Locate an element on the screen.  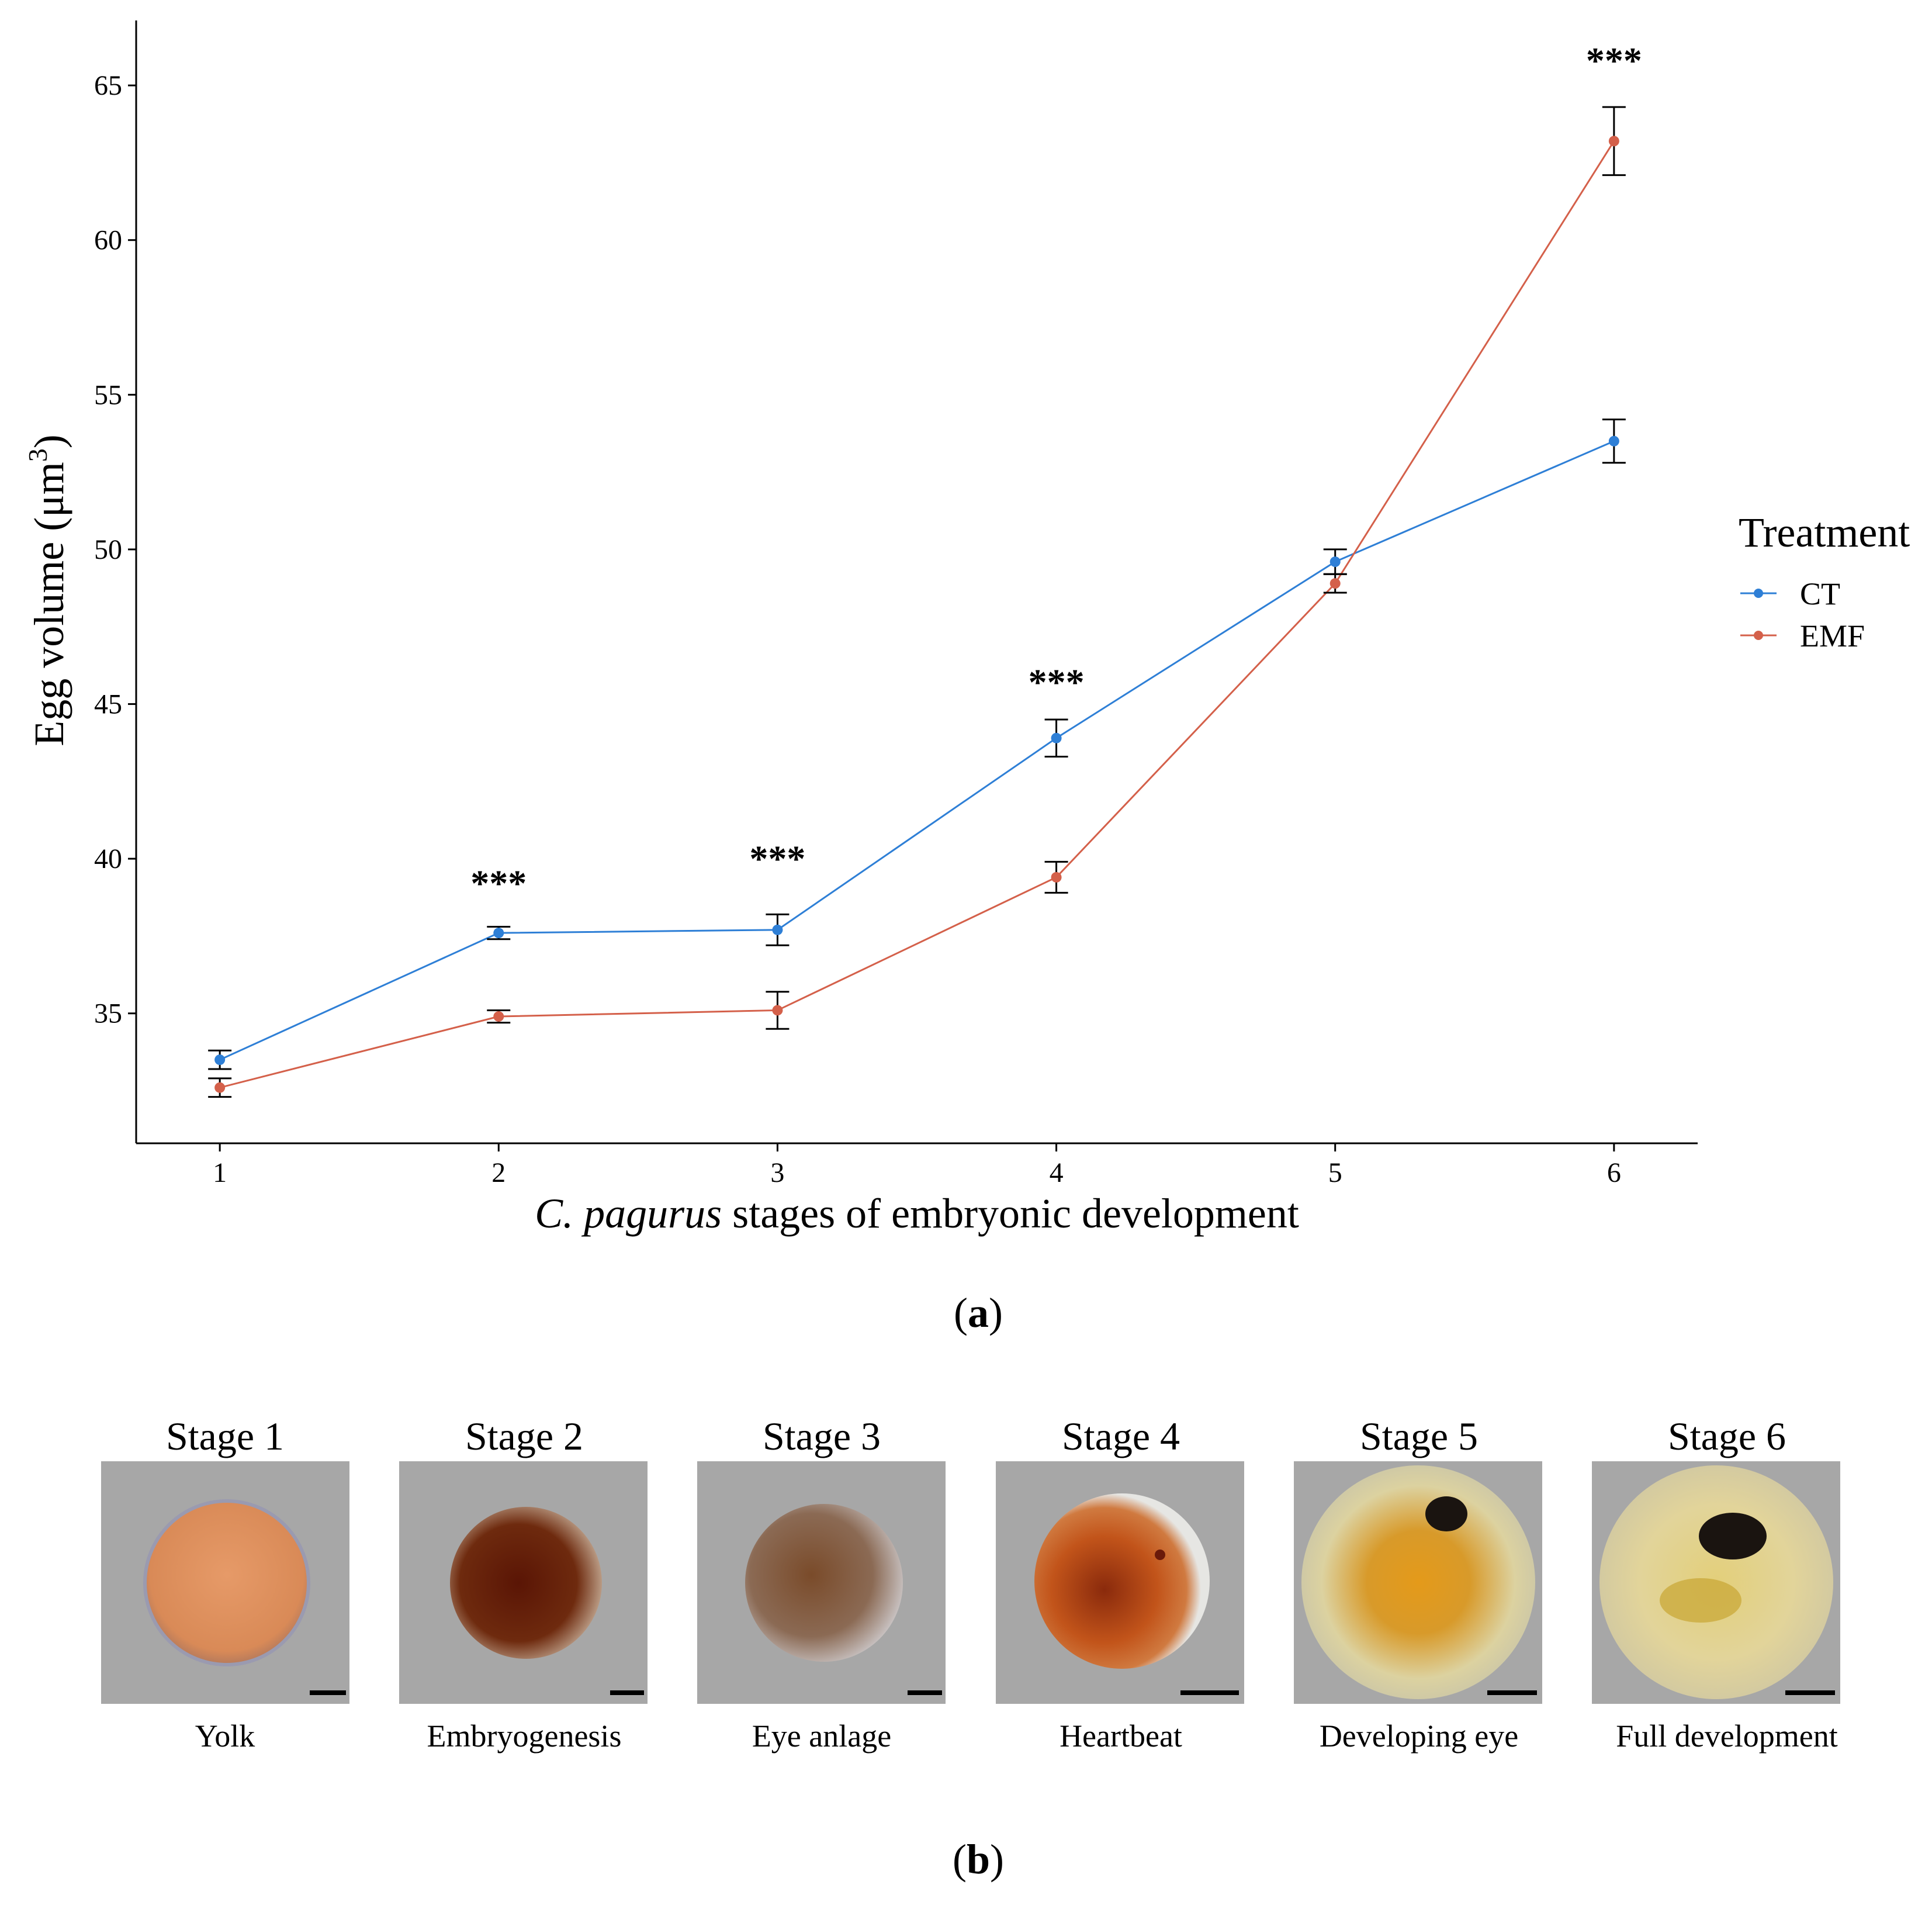
y-ticks: 35 40 45 50 55 60 65 is located at coordinates (115, 549).